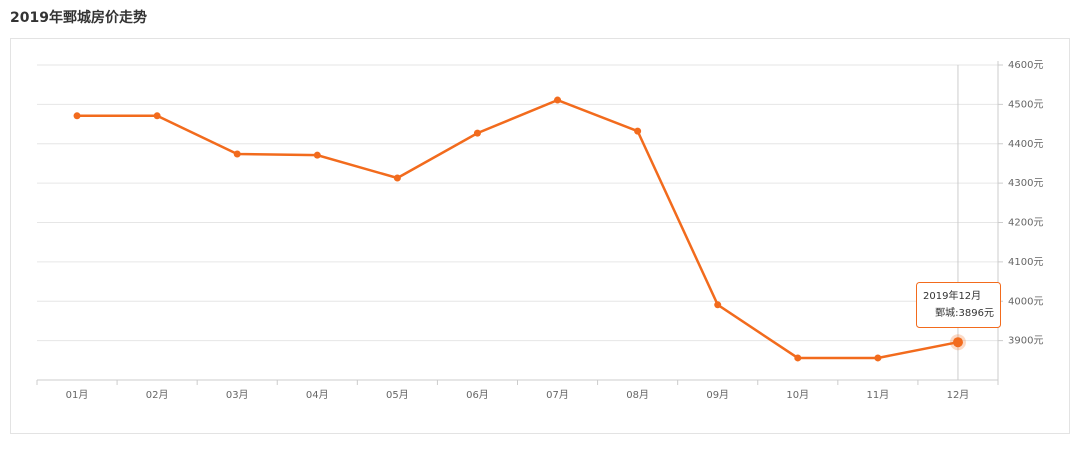 The height and width of the screenshot is (450, 1080). I want to click on y-tick-label: 4200元, so click(1025, 223).